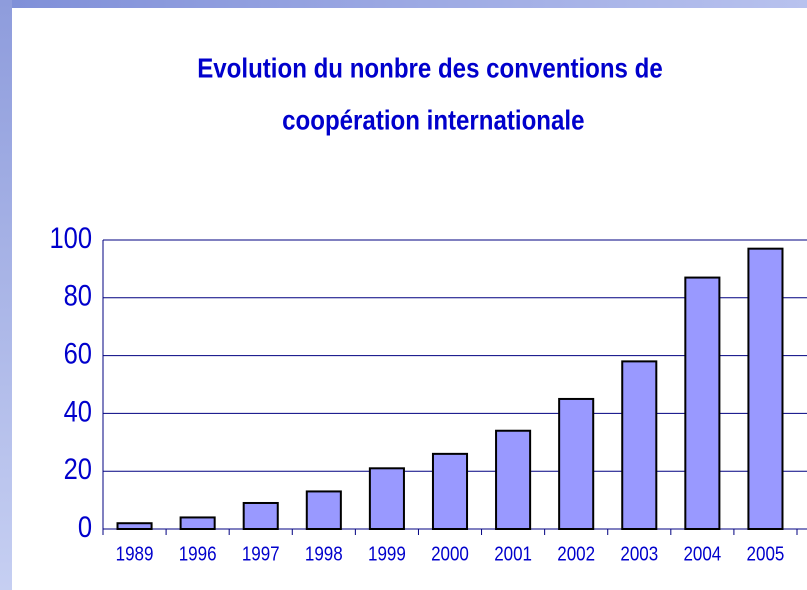 Image resolution: width=807 pixels, height=590 pixels. What do you see at coordinates (324, 553) in the screenshot?
I see `x-tick-label: 1998` at bounding box center [324, 553].